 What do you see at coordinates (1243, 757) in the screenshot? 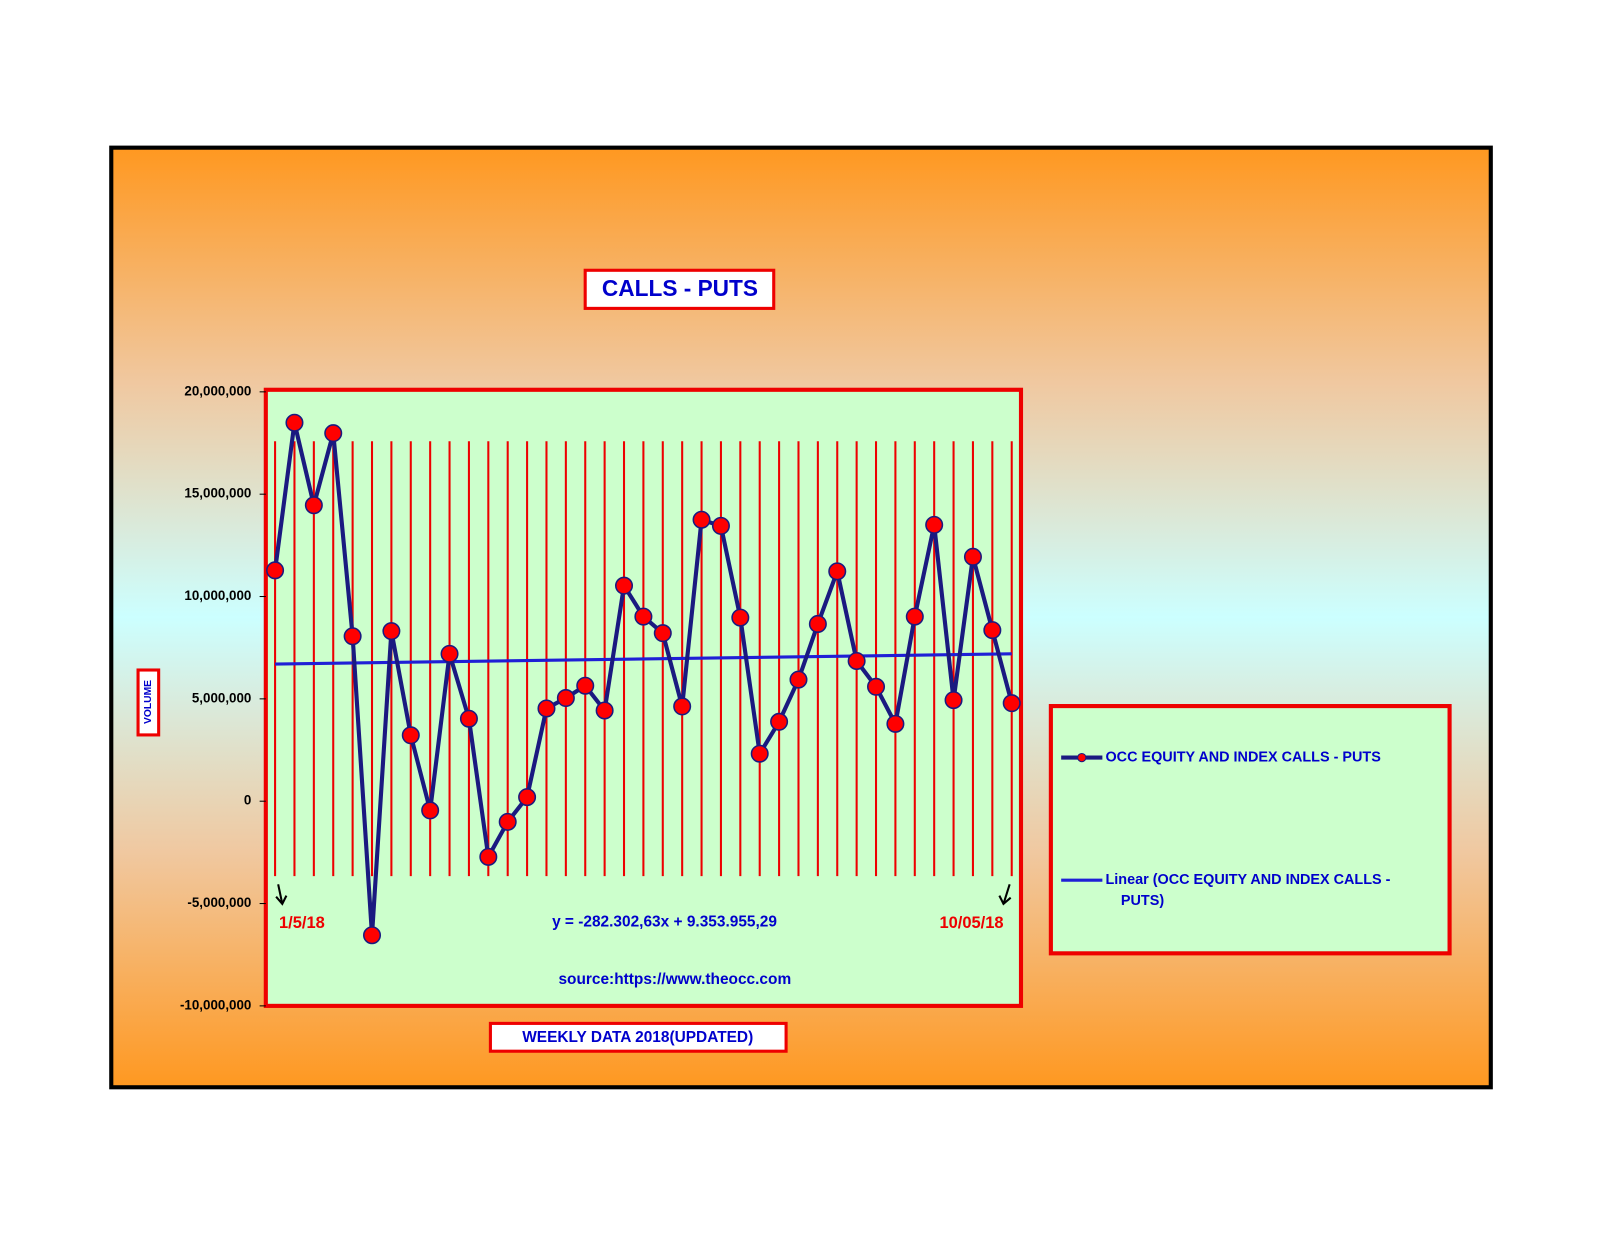
I see `legend-label: OCC EQUITY AND INDEX CALLS - PUTS` at bounding box center [1243, 757].